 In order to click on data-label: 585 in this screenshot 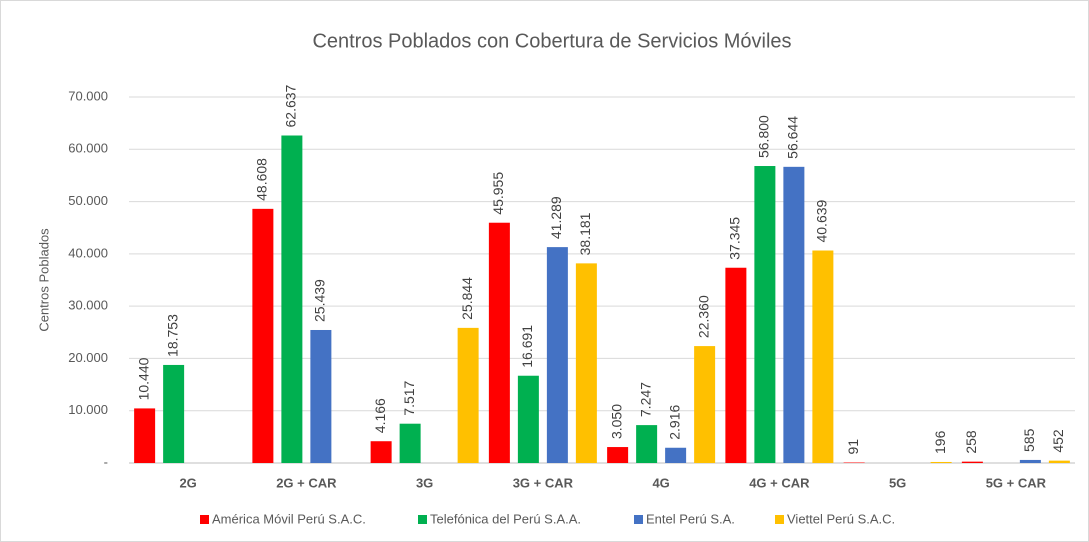, I will do `click(1029, 440)`.